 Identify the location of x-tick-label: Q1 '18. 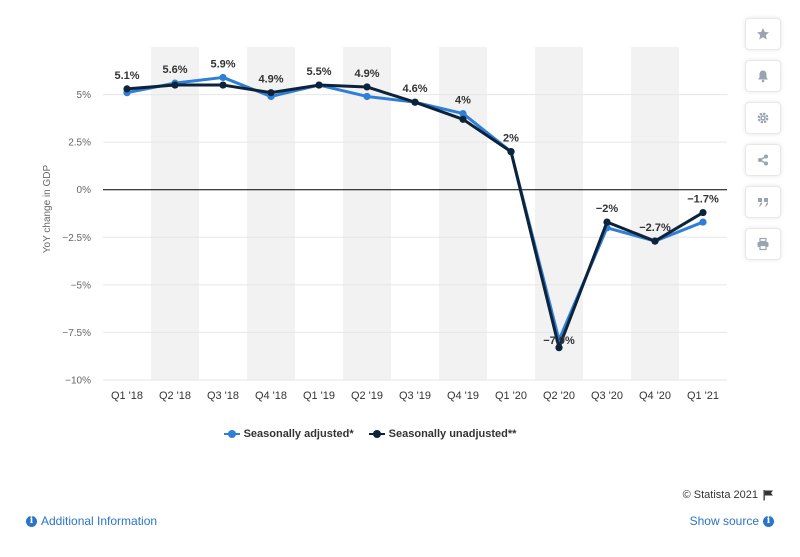
(127, 396).